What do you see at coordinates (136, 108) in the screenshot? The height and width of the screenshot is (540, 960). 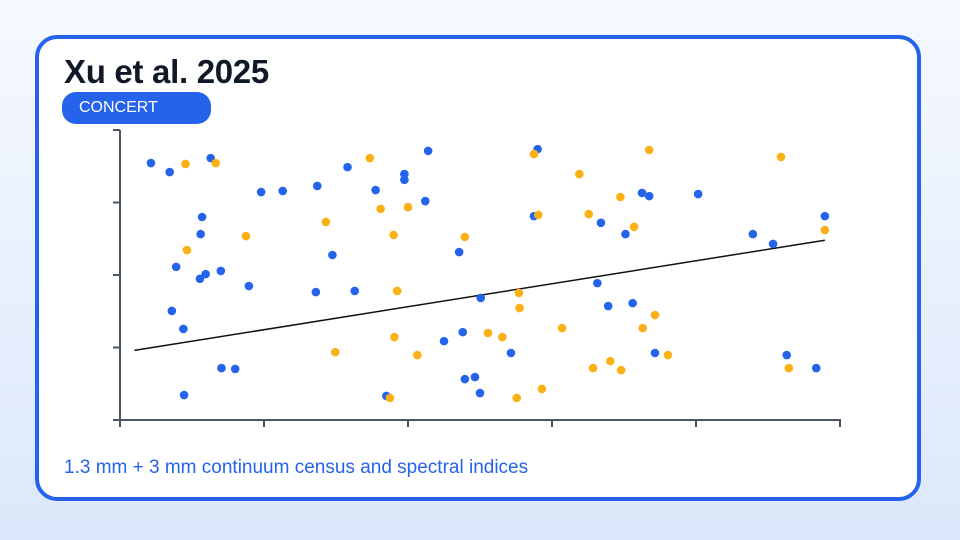 I see `category-badge: CONCERT` at bounding box center [136, 108].